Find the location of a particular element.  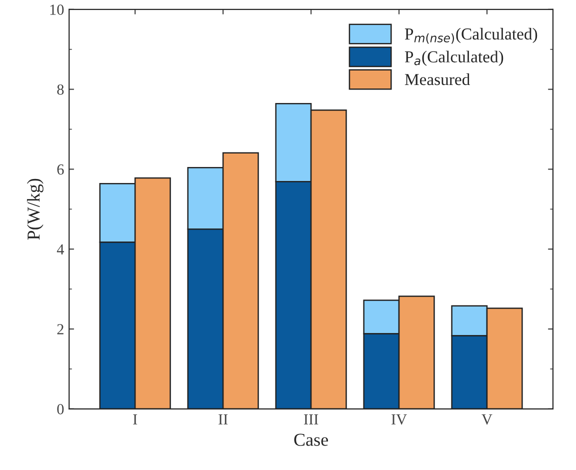

y-tick-label: 2 is located at coordinates (60, 329).